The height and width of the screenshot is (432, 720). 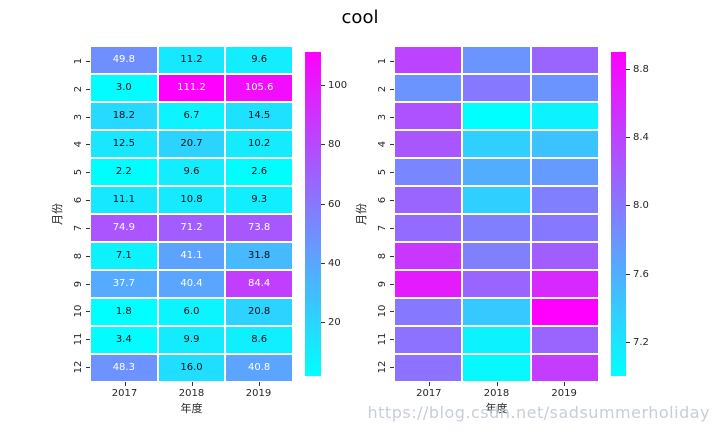 What do you see at coordinates (124, 172) in the screenshot?
I see `heatmap-cell: 2.2` at bounding box center [124, 172].